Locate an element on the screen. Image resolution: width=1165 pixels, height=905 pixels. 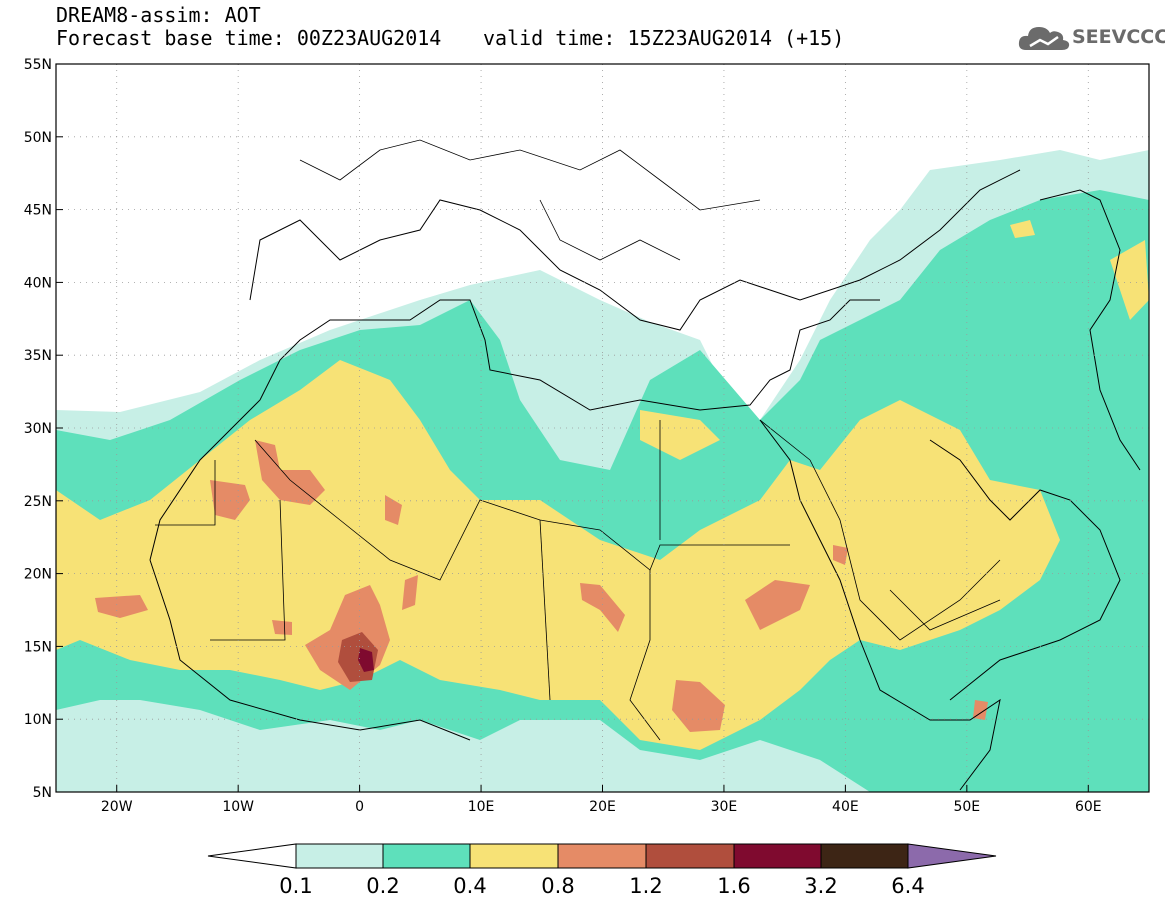
colorbar-label: 0.1 is located at coordinates (295, 886).